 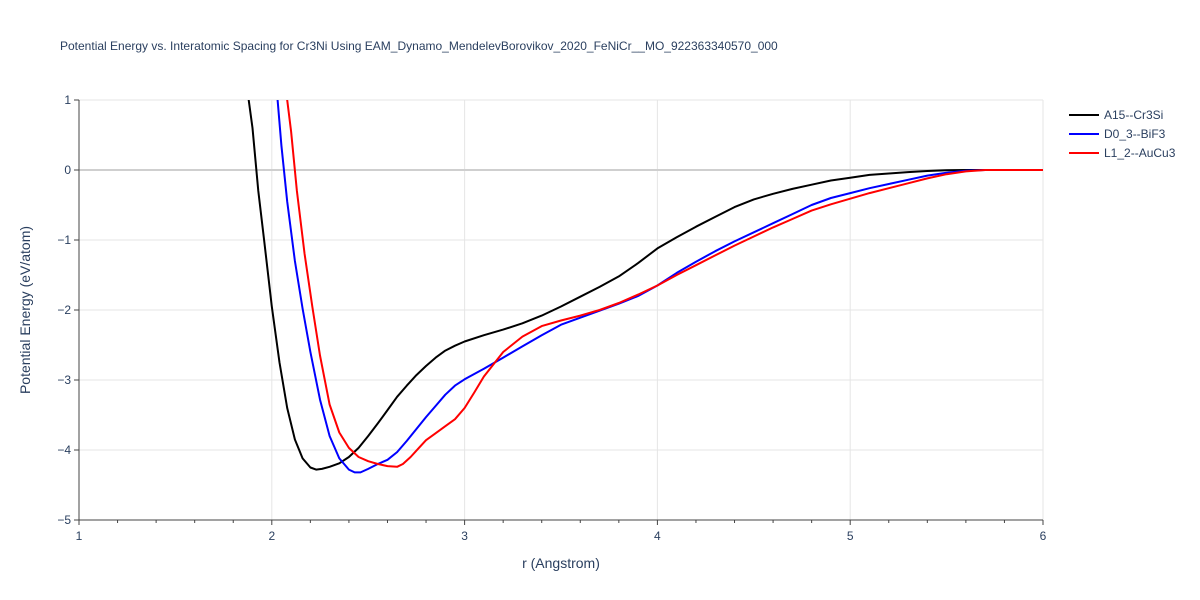 I want to click on legend-label: D0_3--BiF3, so click(x=1135, y=134).